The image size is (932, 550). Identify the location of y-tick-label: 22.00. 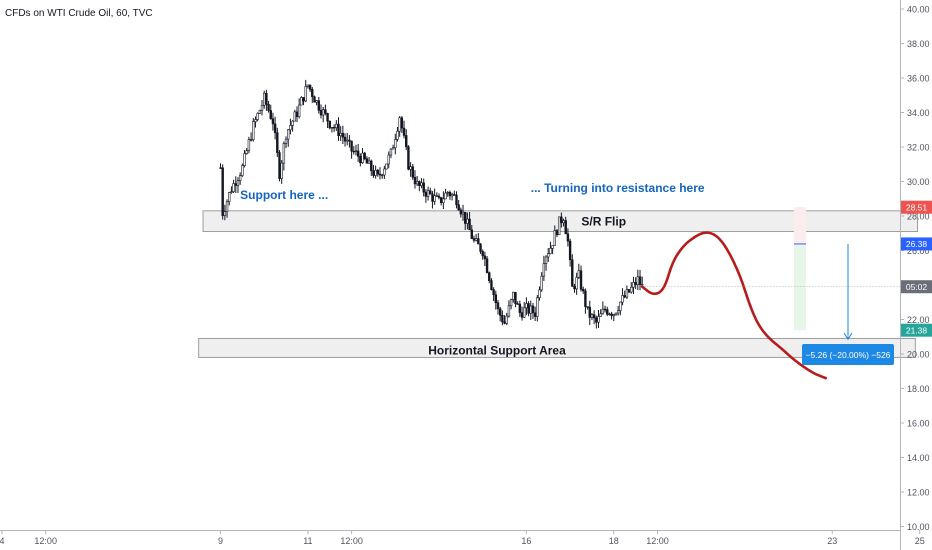
(918, 320).